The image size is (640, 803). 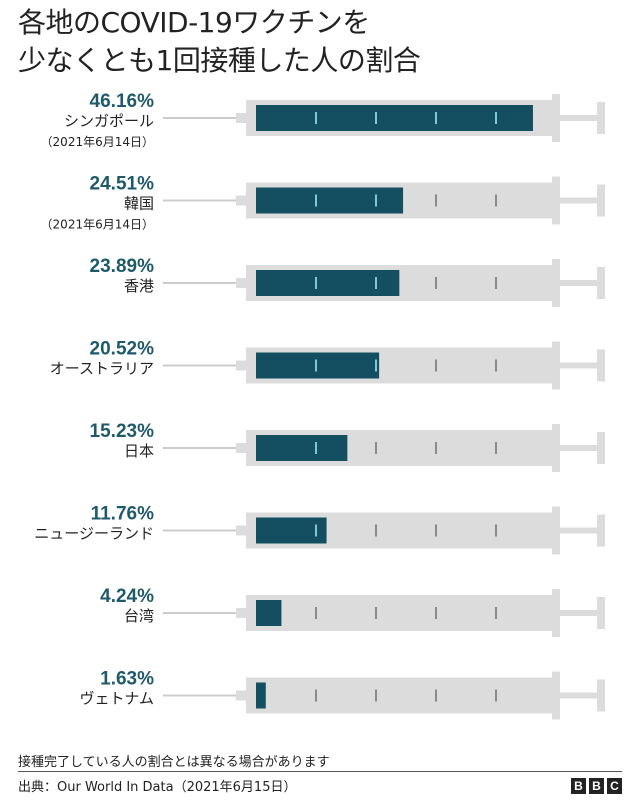 I want to click on syringe-row: 1.63%ヴェトナム, so click(x=342, y=694).